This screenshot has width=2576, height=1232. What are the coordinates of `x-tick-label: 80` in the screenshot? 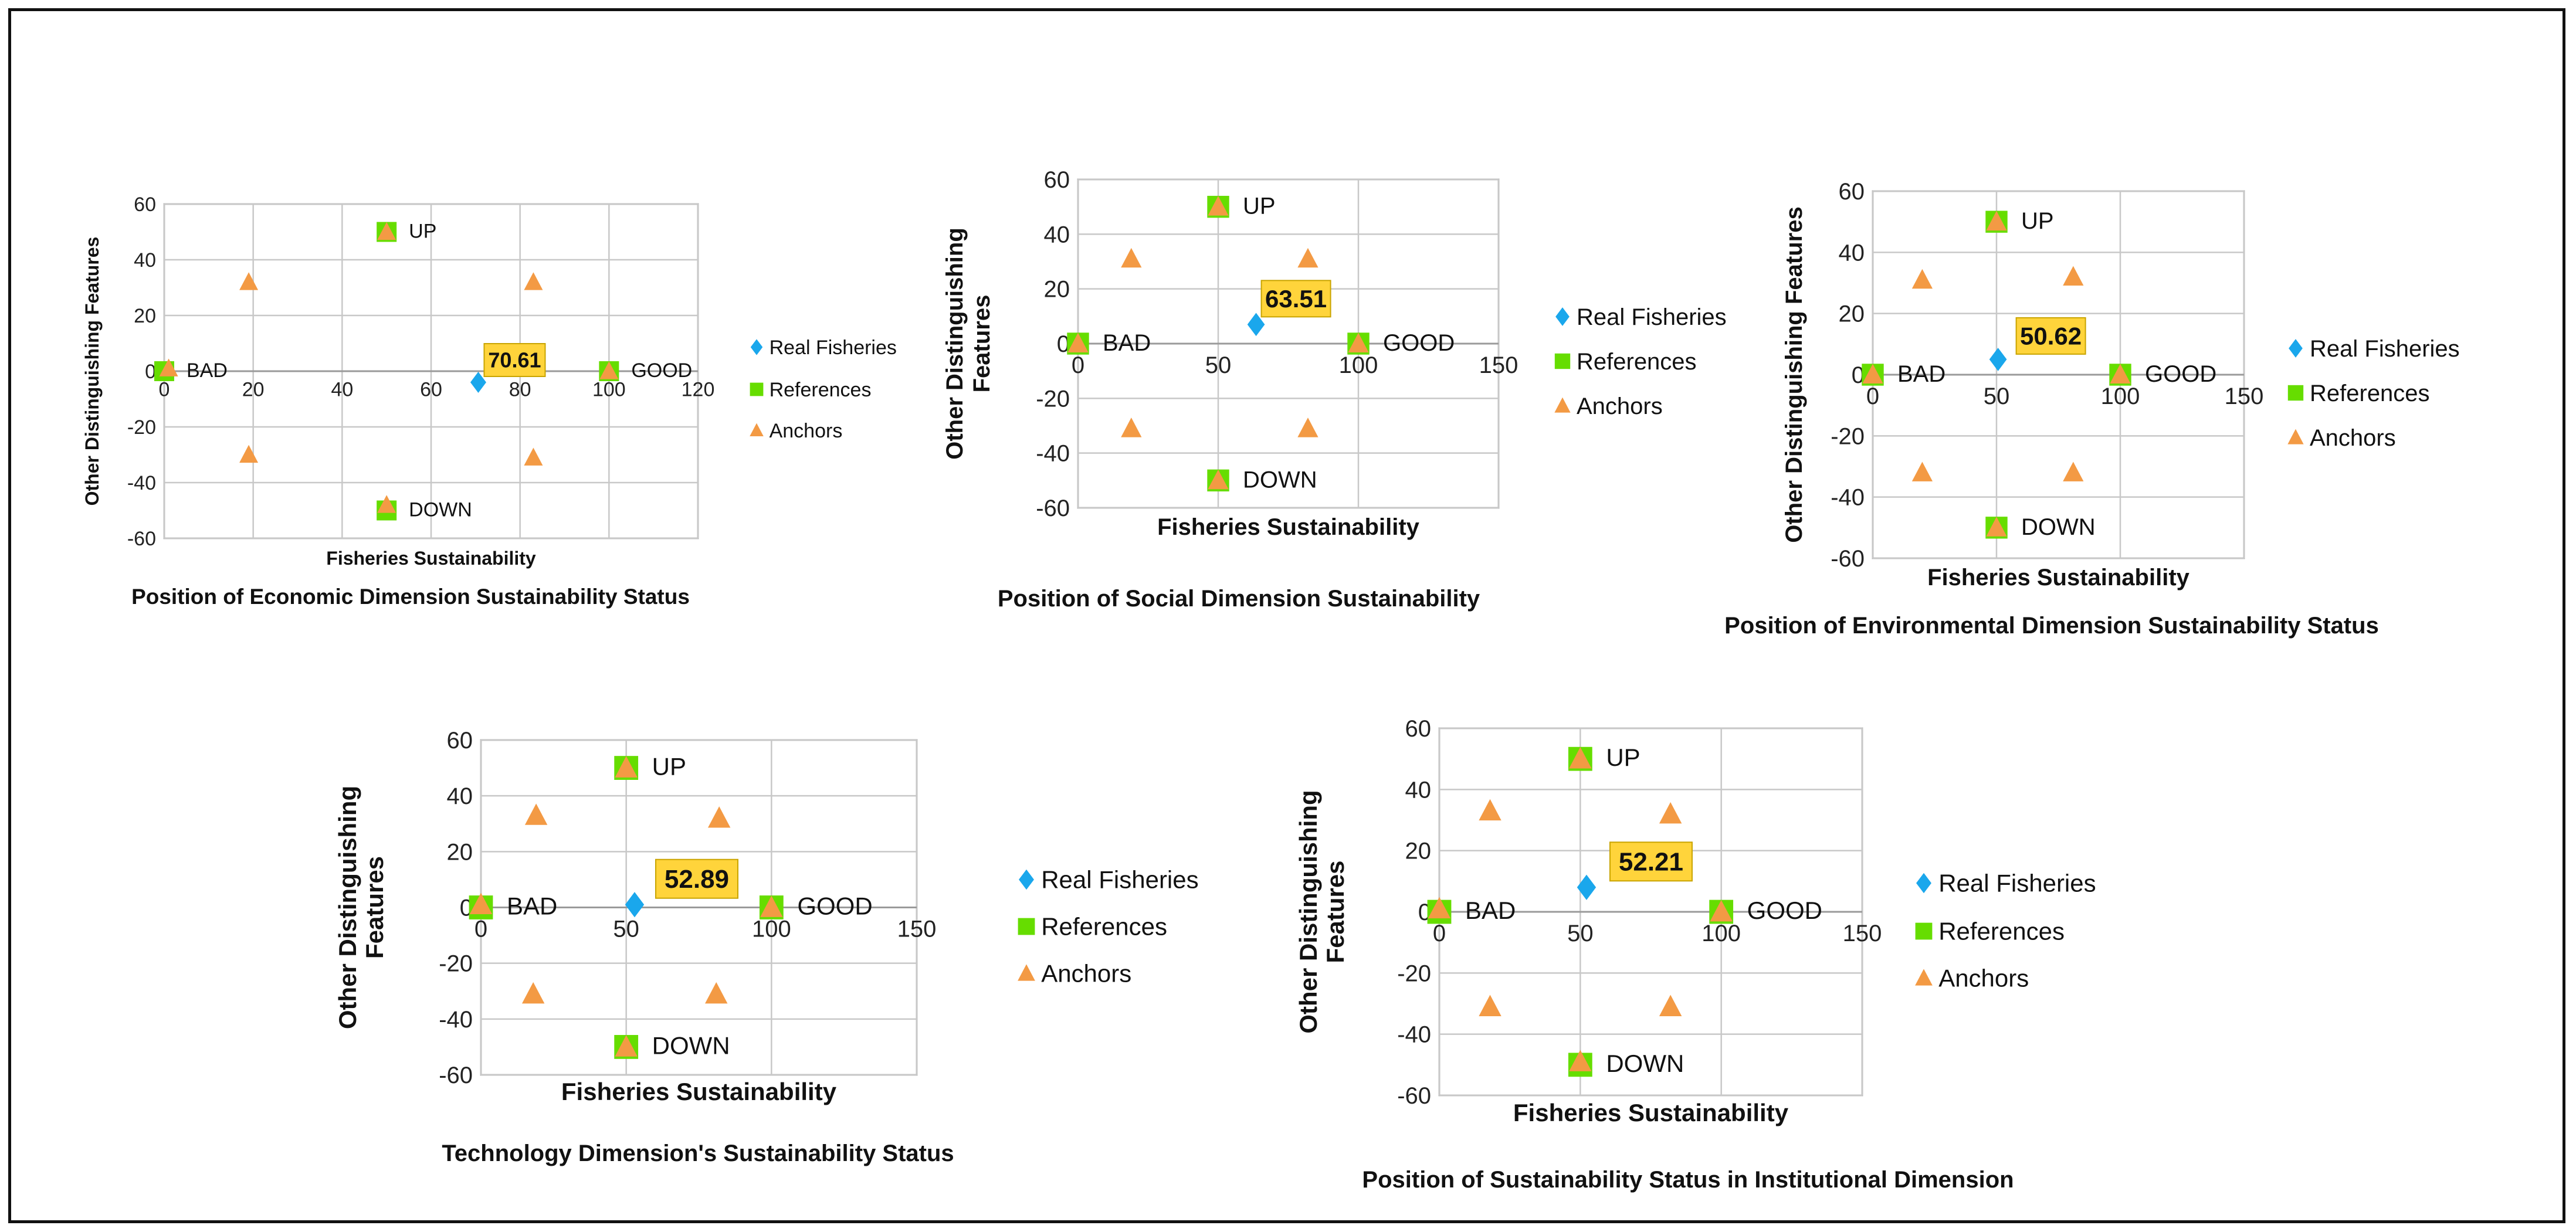 It's located at (520, 390).